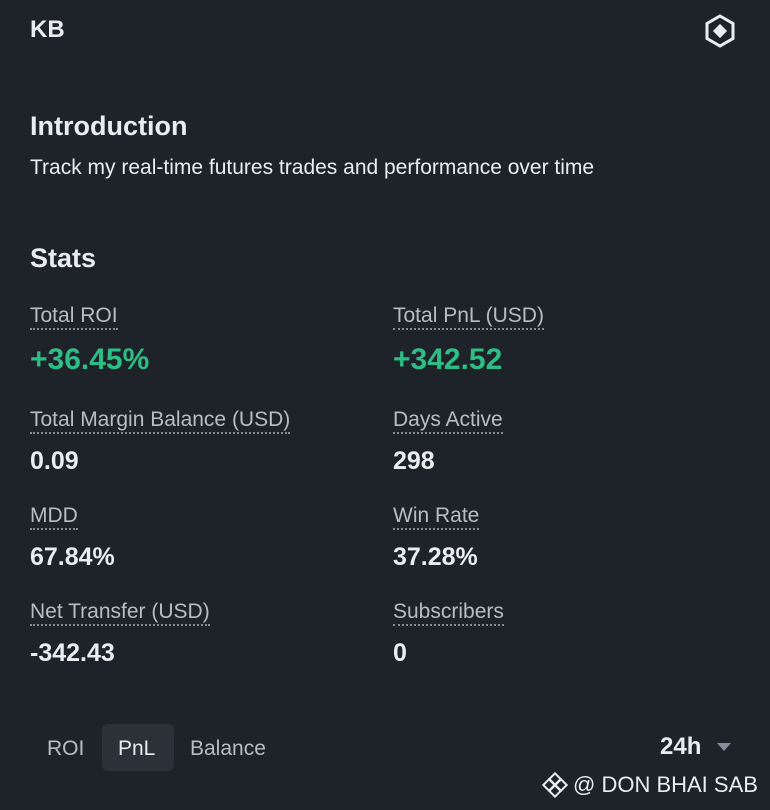  I want to click on header-title: KB, so click(47, 29).